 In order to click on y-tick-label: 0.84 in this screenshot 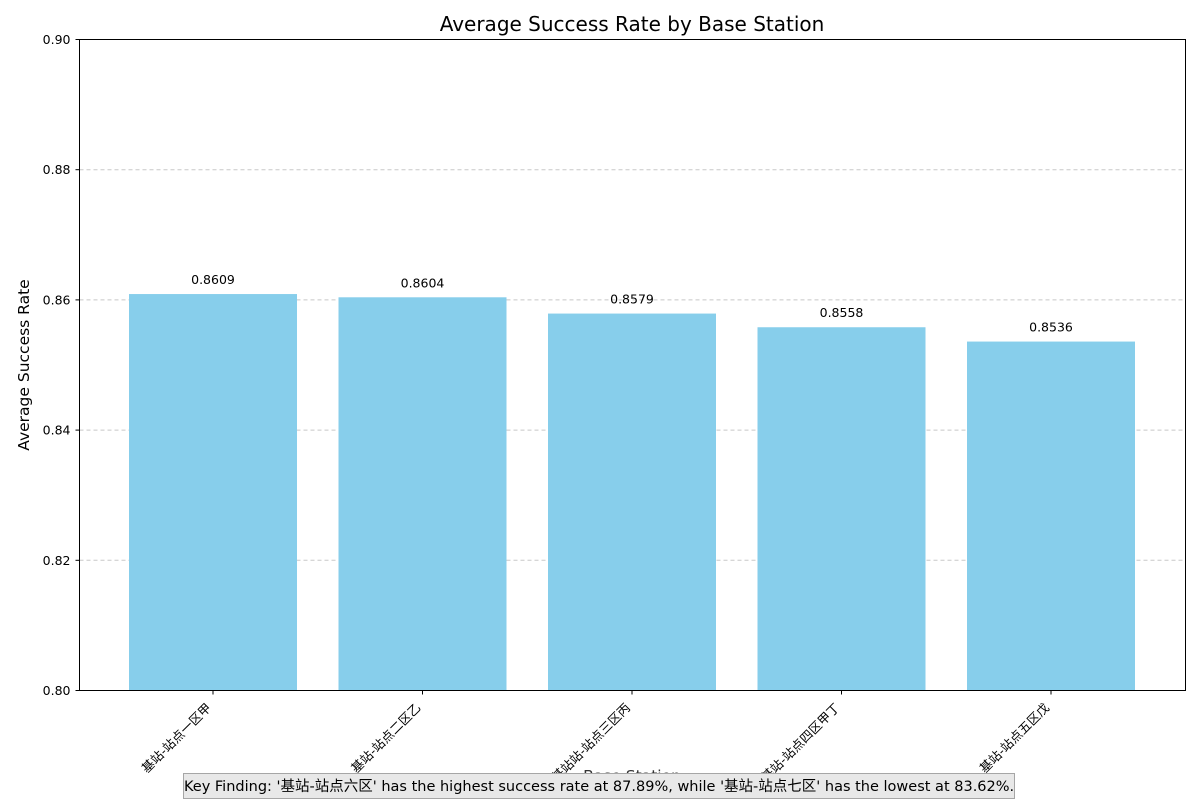, I will do `click(57, 430)`.